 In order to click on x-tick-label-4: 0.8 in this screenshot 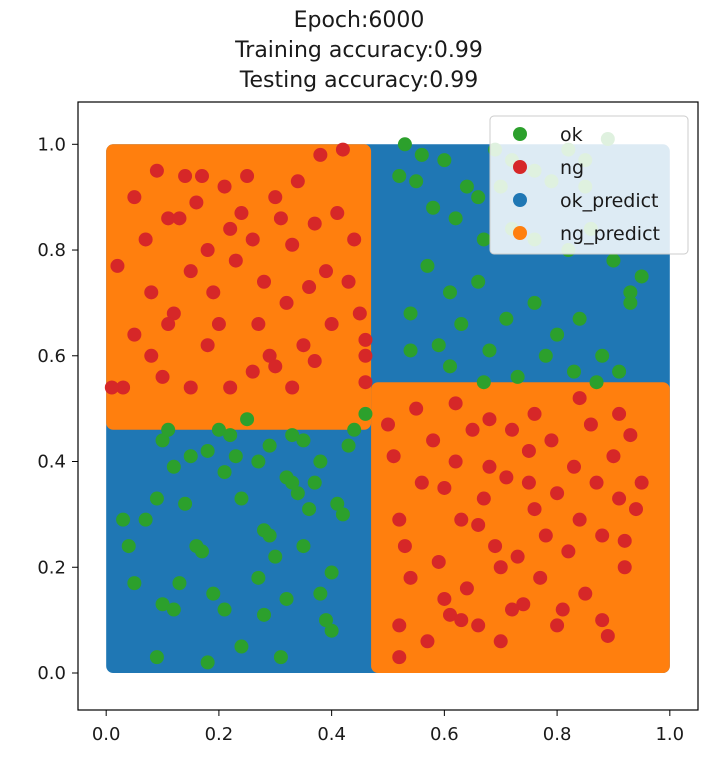, I will do `click(557, 734)`.